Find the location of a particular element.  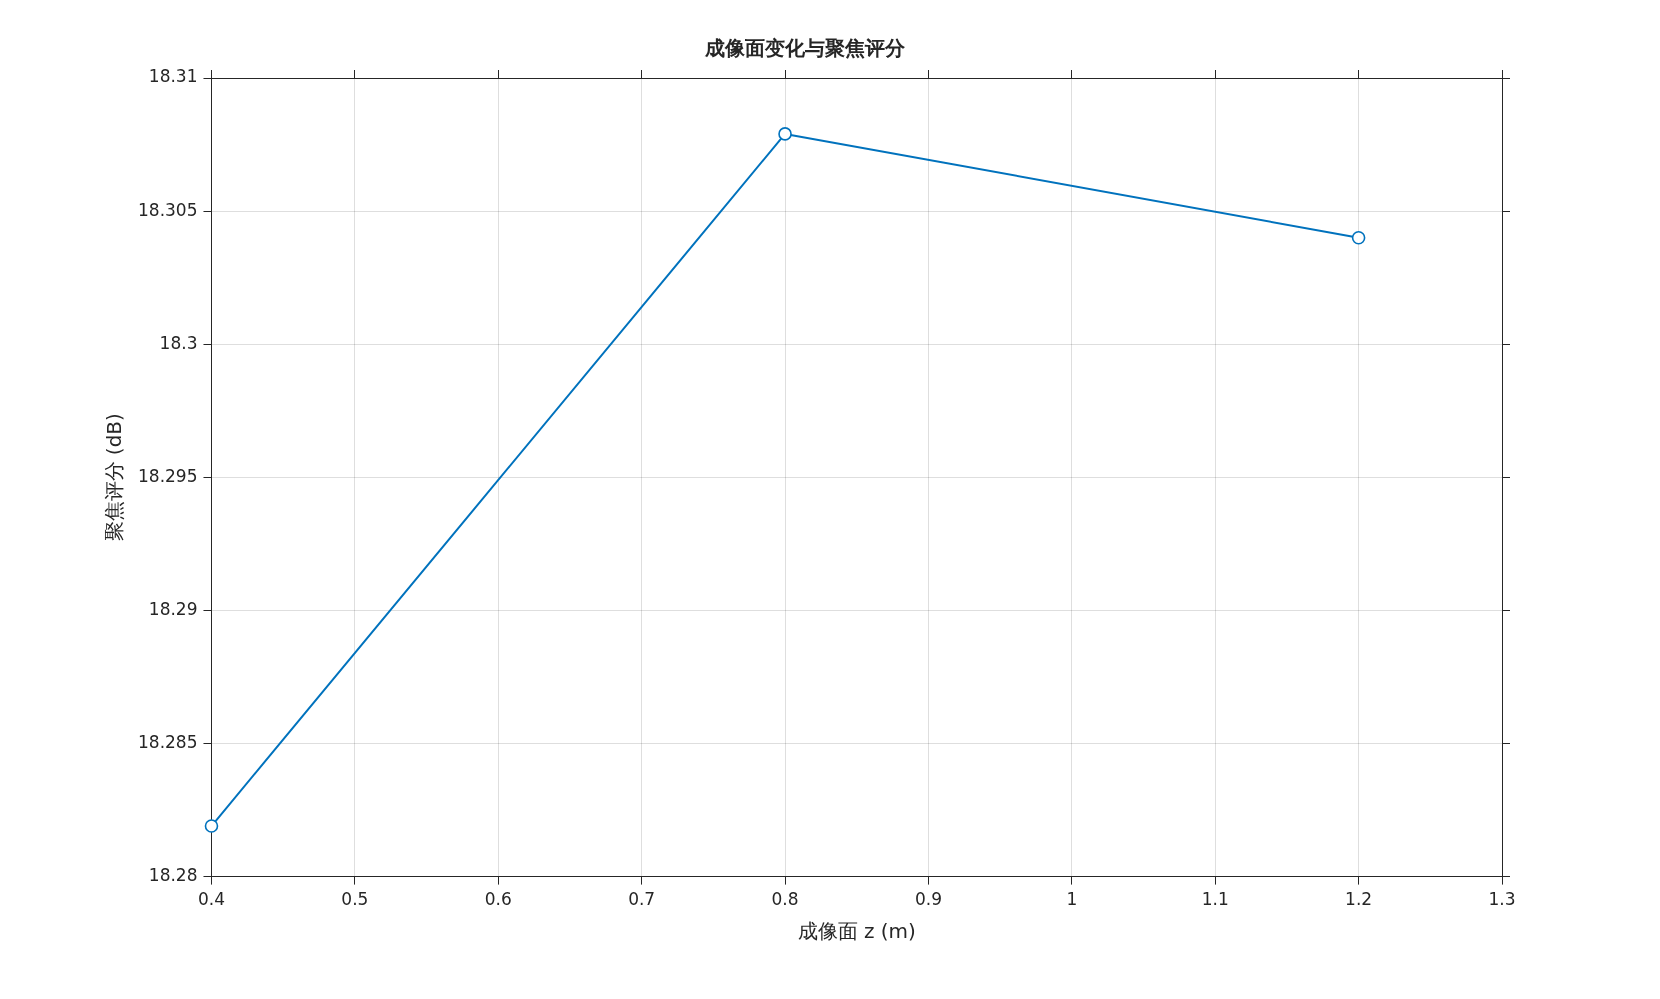

x-tick-label: 0.6 is located at coordinates (498, 899).